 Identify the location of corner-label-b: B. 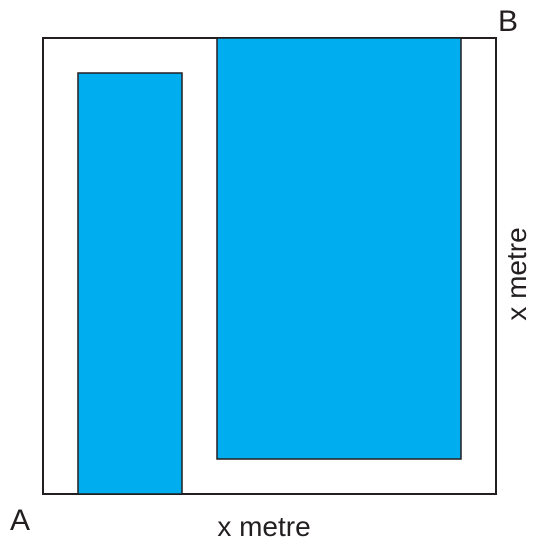
(508, 21).